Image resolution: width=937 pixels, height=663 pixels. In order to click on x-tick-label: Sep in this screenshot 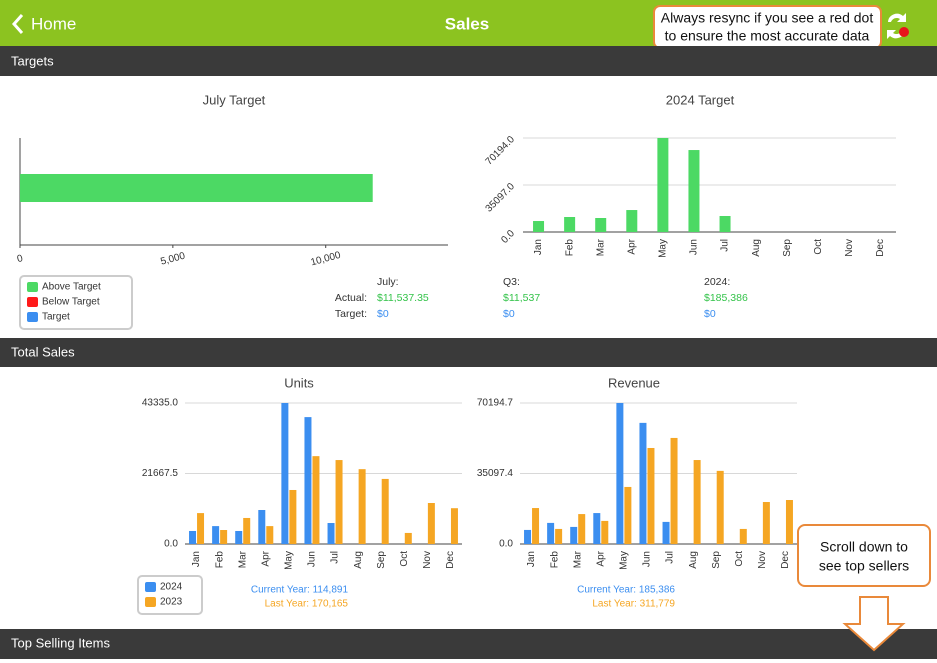, I will do `click(716, 560)`.